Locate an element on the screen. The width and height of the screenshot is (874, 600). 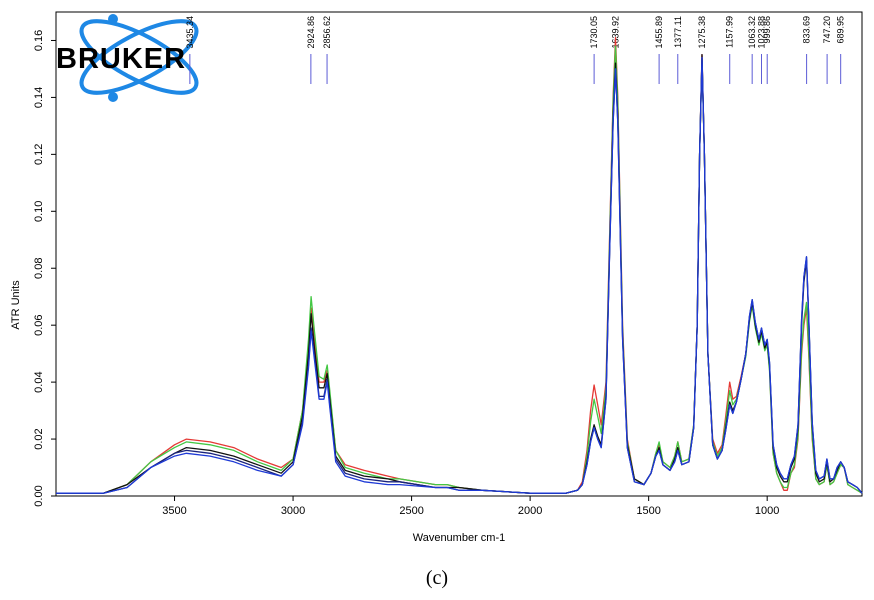
peak-label: 2856.62 is located at coordinates (327, 32).